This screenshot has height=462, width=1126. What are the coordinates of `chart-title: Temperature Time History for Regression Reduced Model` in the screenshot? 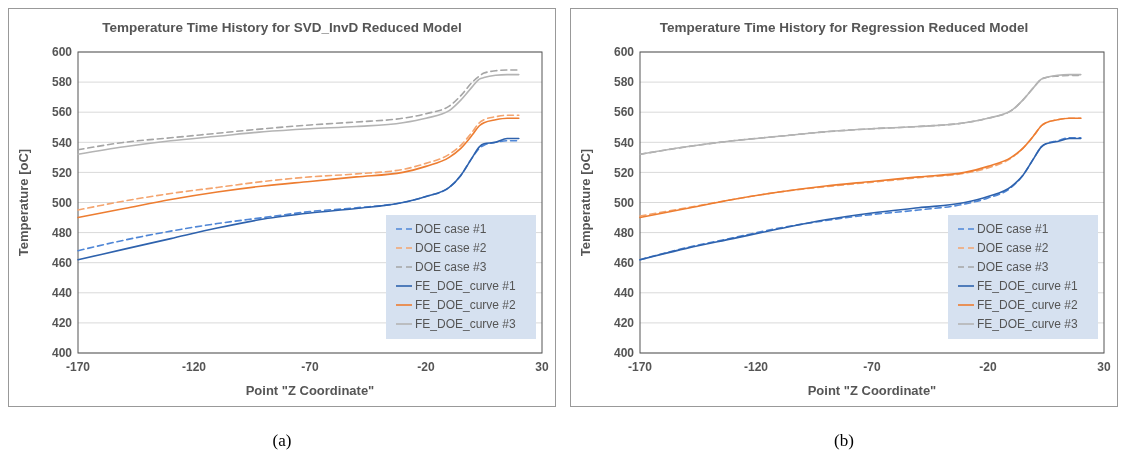 It's located at (844, 27).